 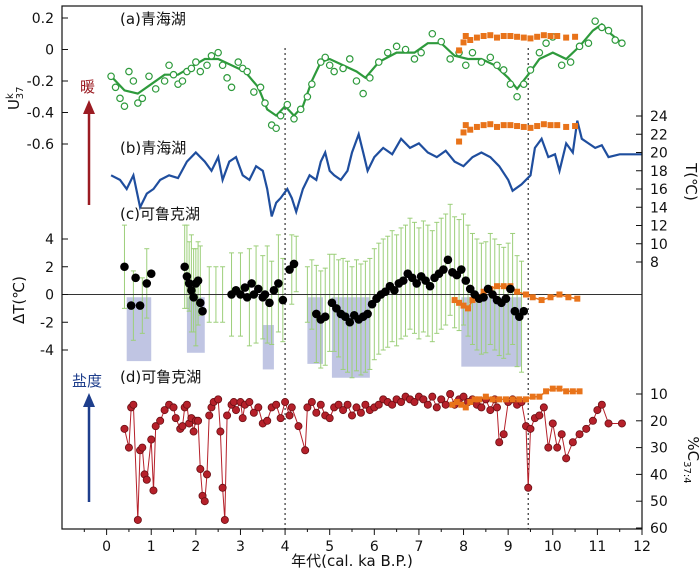 I want to click on warm-arrow-head, so click(x=89, y=107).